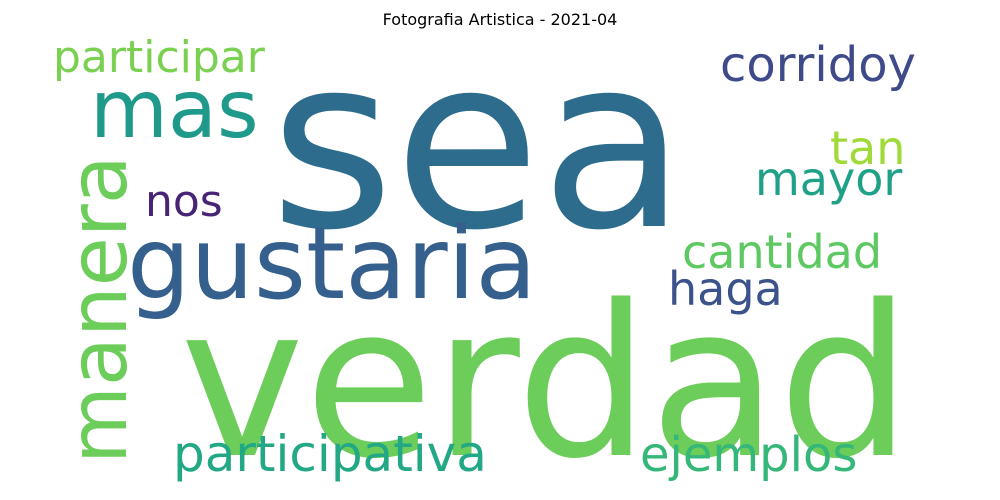 Image resolution: width=1000 pixels, height=500 pixels. Describe the element at coordinates (748, 455) in the screenshot. I see `word-ejemplos: ejemplos` at that location.